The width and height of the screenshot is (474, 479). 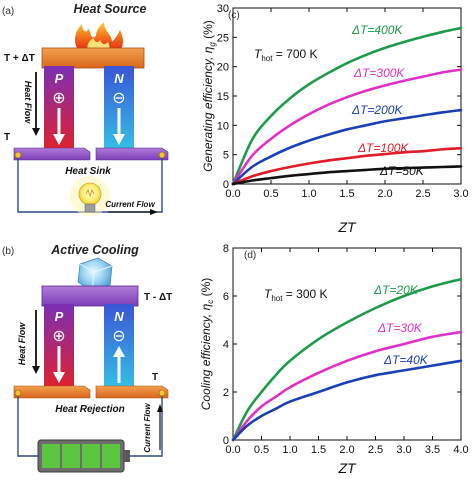 I want to click on chart-d-xlabel: ZT, so click(x=347, y=468).